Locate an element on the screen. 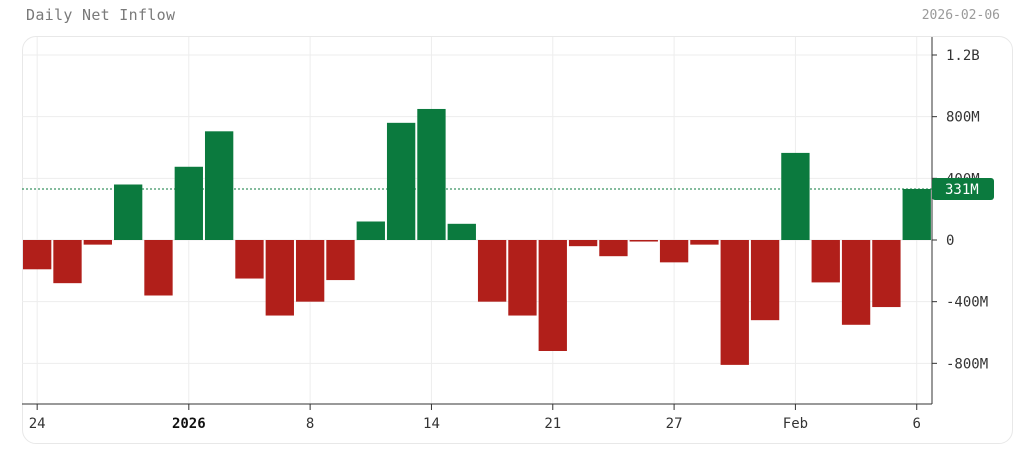 This screenshot has height=462, width=1024. x-axis-labels: 24 2026 8 14 21 27 Feb 6 is located at coordinates (475, 424).